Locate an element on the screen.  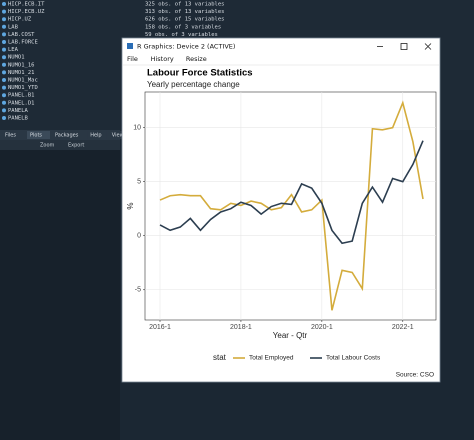
menu-item: Resize is located at coordinates (196, 59).